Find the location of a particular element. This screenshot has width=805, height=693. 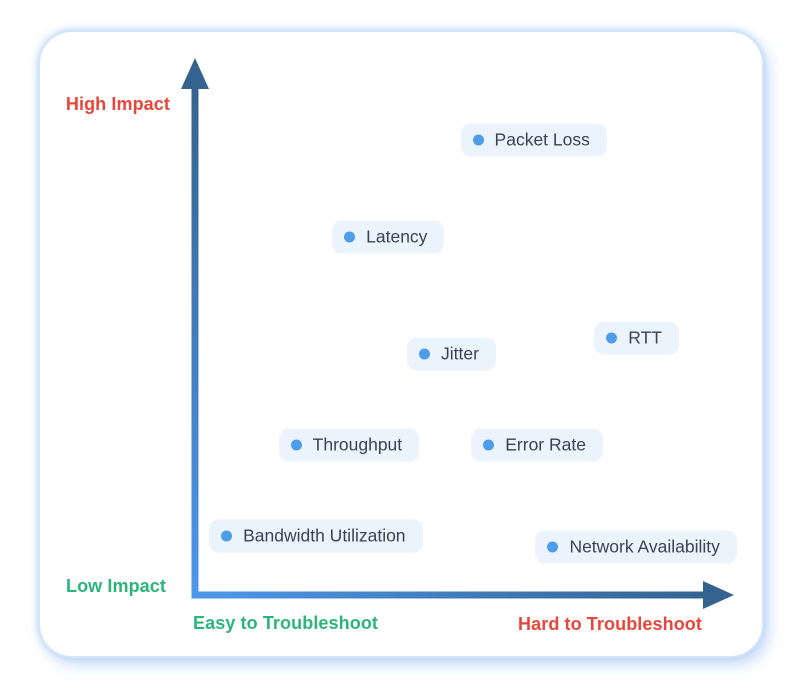

data-point-pill: Error Rate is located at coordinates (537, 445).